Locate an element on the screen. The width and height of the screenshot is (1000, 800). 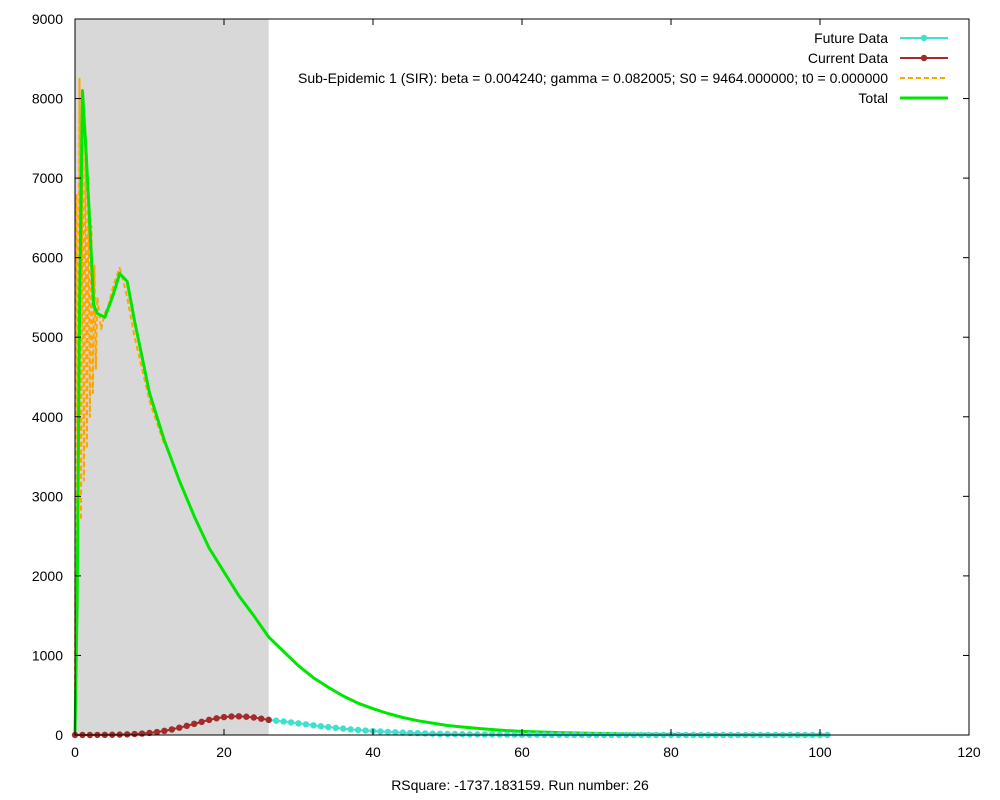
y-tick-label: 7000 is located at coordinates (47, 178).